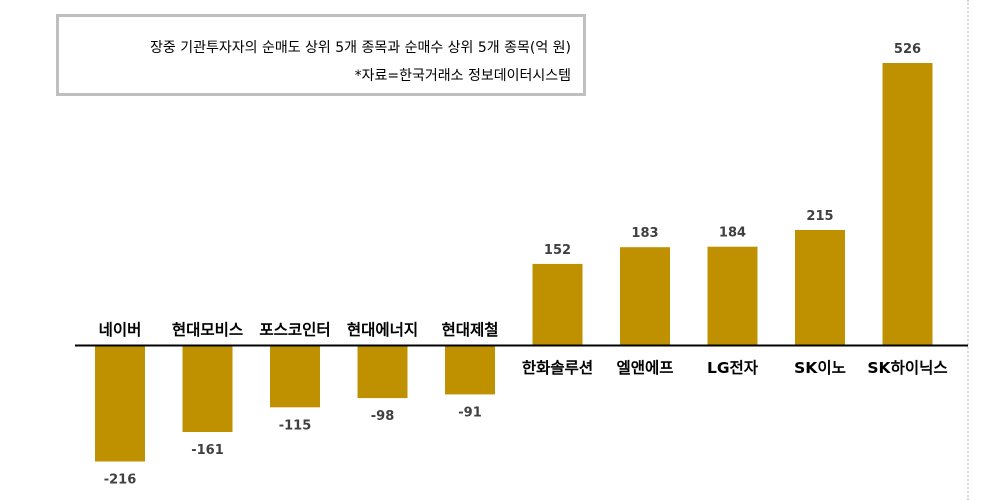  I want to click on source-note: *자료=한국거래소 정보데이터시스템, so click(462, 76).